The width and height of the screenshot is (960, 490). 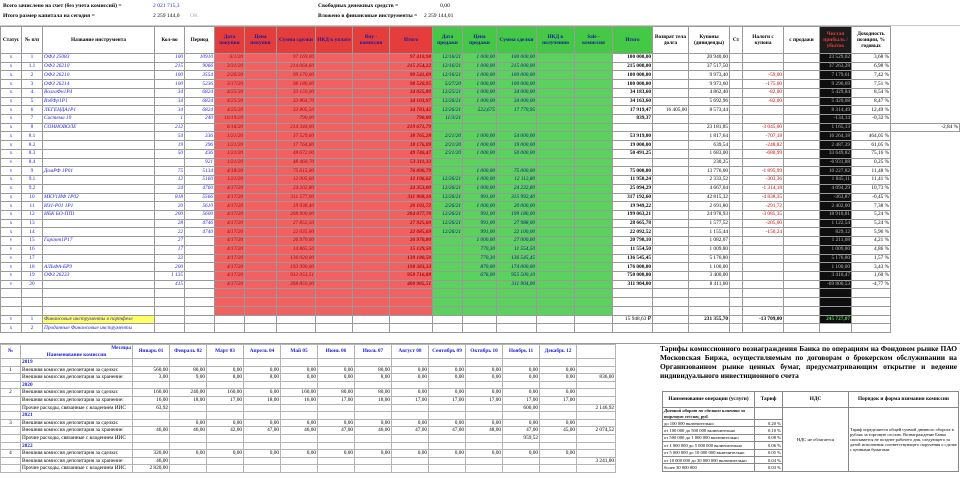 What do you see at coordinates (516, 258) in the screenshot?
I see `cell-23-13: 136 545,45` at bounding box center [516, 258].